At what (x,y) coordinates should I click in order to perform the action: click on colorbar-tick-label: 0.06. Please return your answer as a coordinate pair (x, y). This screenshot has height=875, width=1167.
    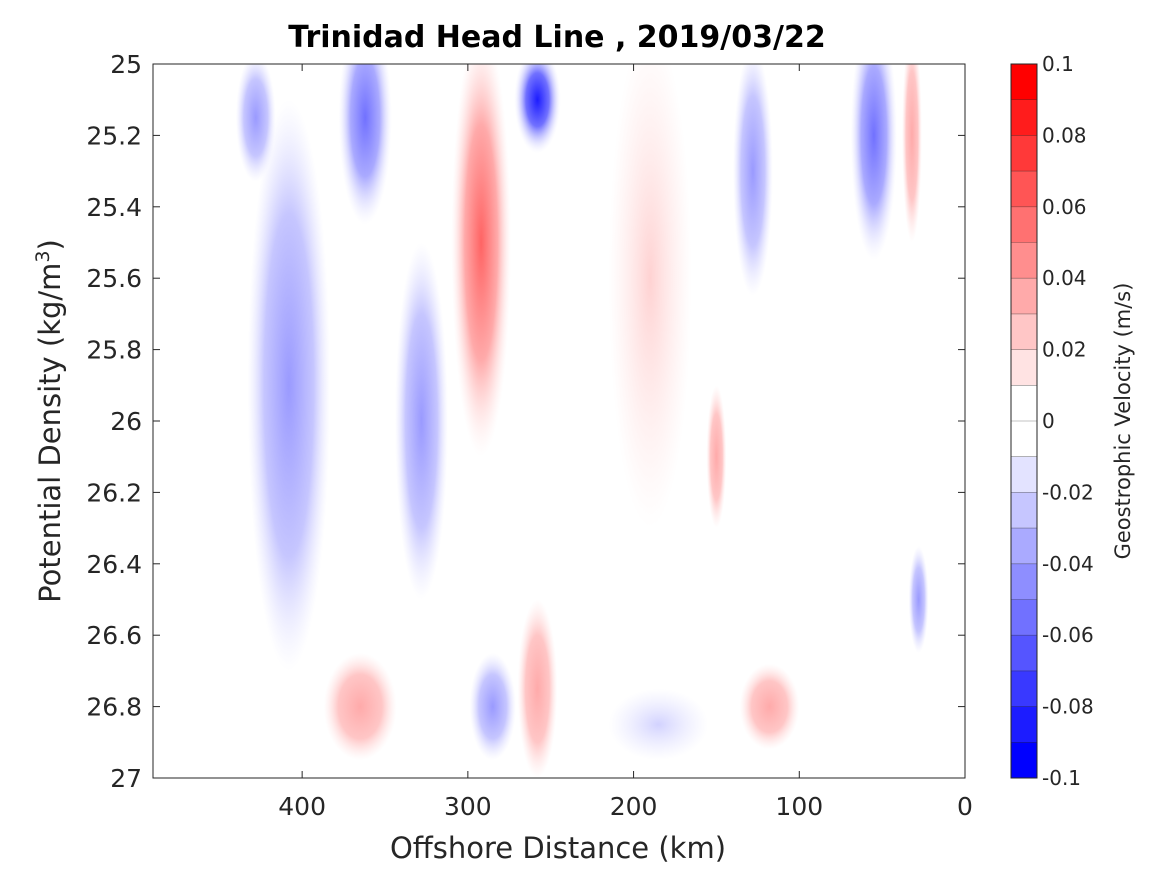
    Looking at the image, I should click on (1064, 207).